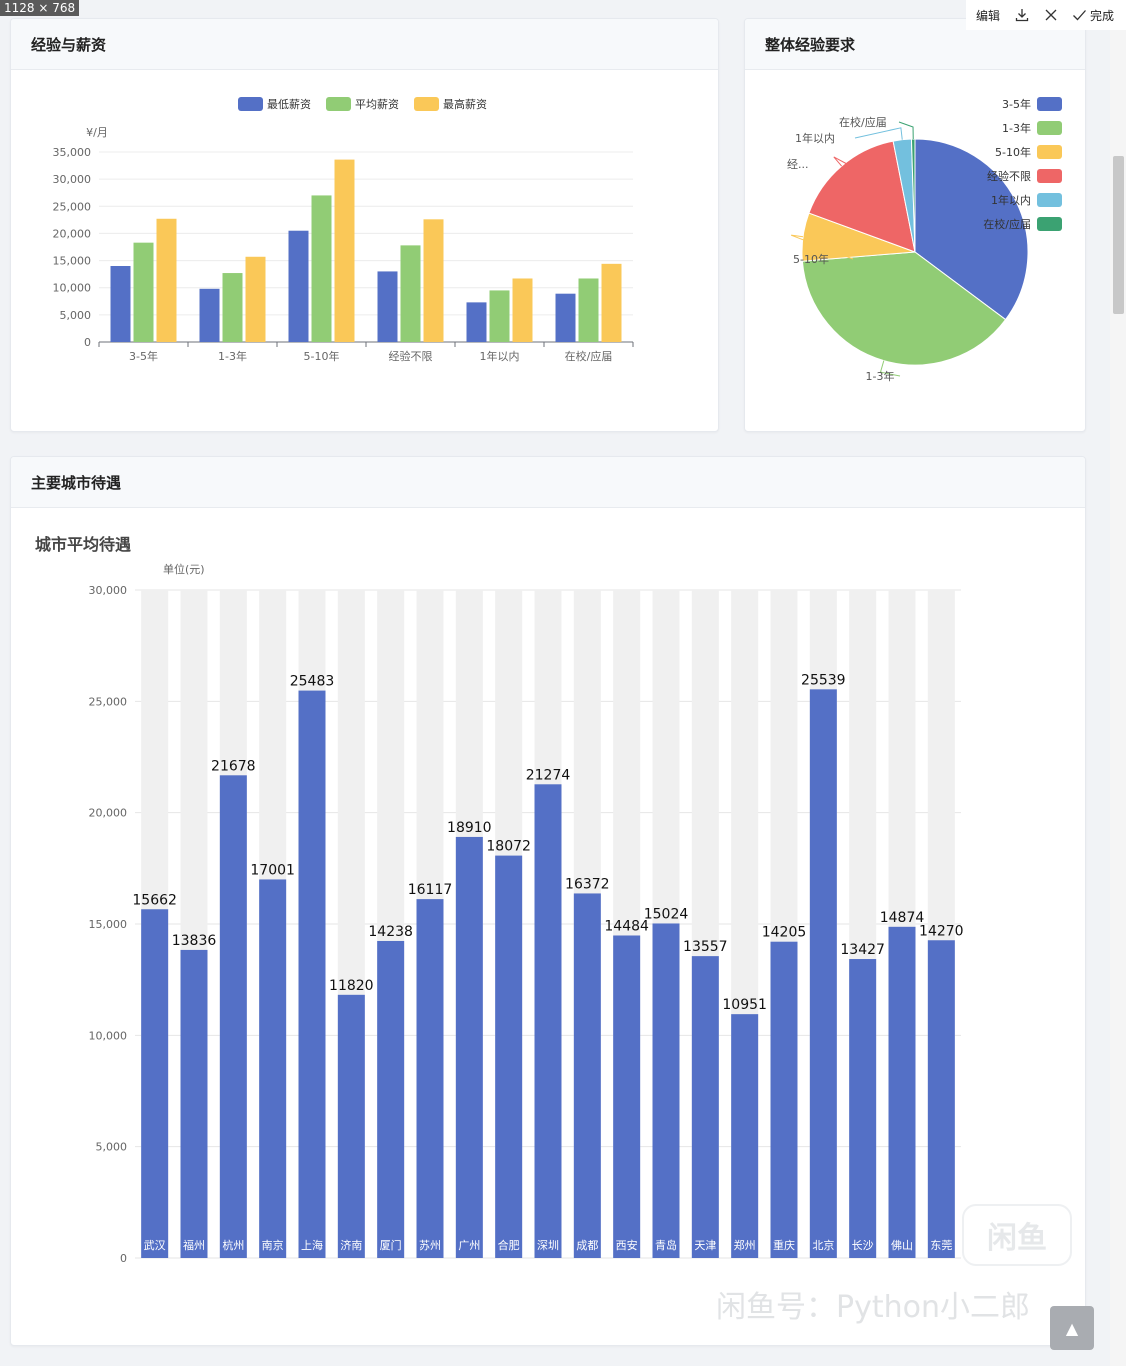 Image resolution: width=1126 pixels, height=1366 pixels. Describe the element at coordinates (351, 986) in the screenshot. I see `data-label: 11820` at that location.